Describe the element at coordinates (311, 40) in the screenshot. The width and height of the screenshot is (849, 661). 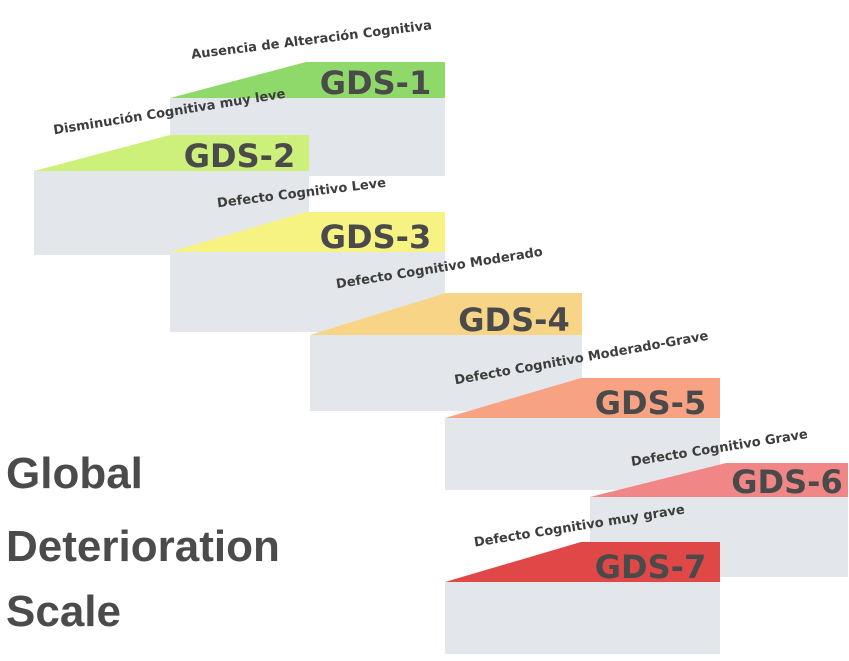
I see `step-caption-1: Ausencia de Alteración Cognitiva` at that location.